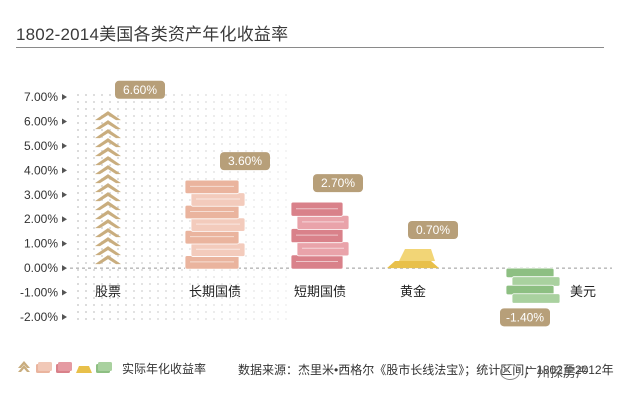 This screenshot has height=404, width=640. I want to click on category-label: 黄金, so click(413, 291).